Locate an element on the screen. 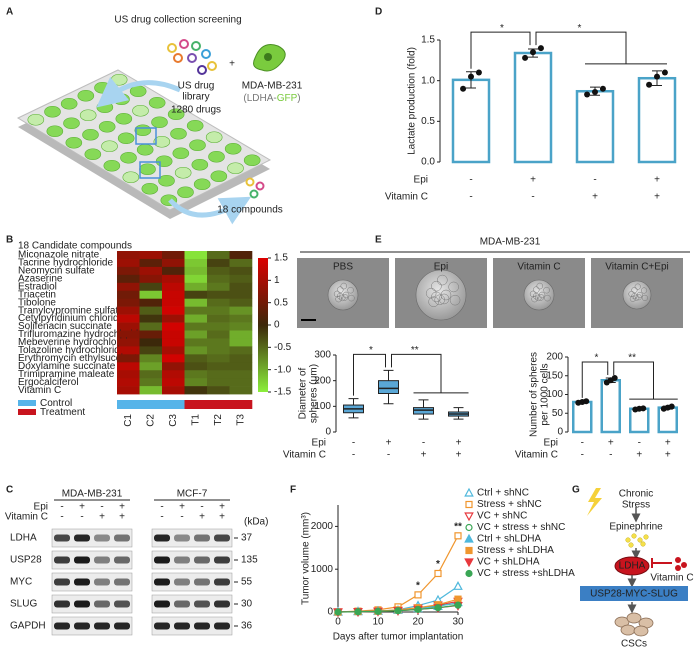 The height and width of the screenshot is (653, 700). sig-bracket is located at coordinates (633, 380).